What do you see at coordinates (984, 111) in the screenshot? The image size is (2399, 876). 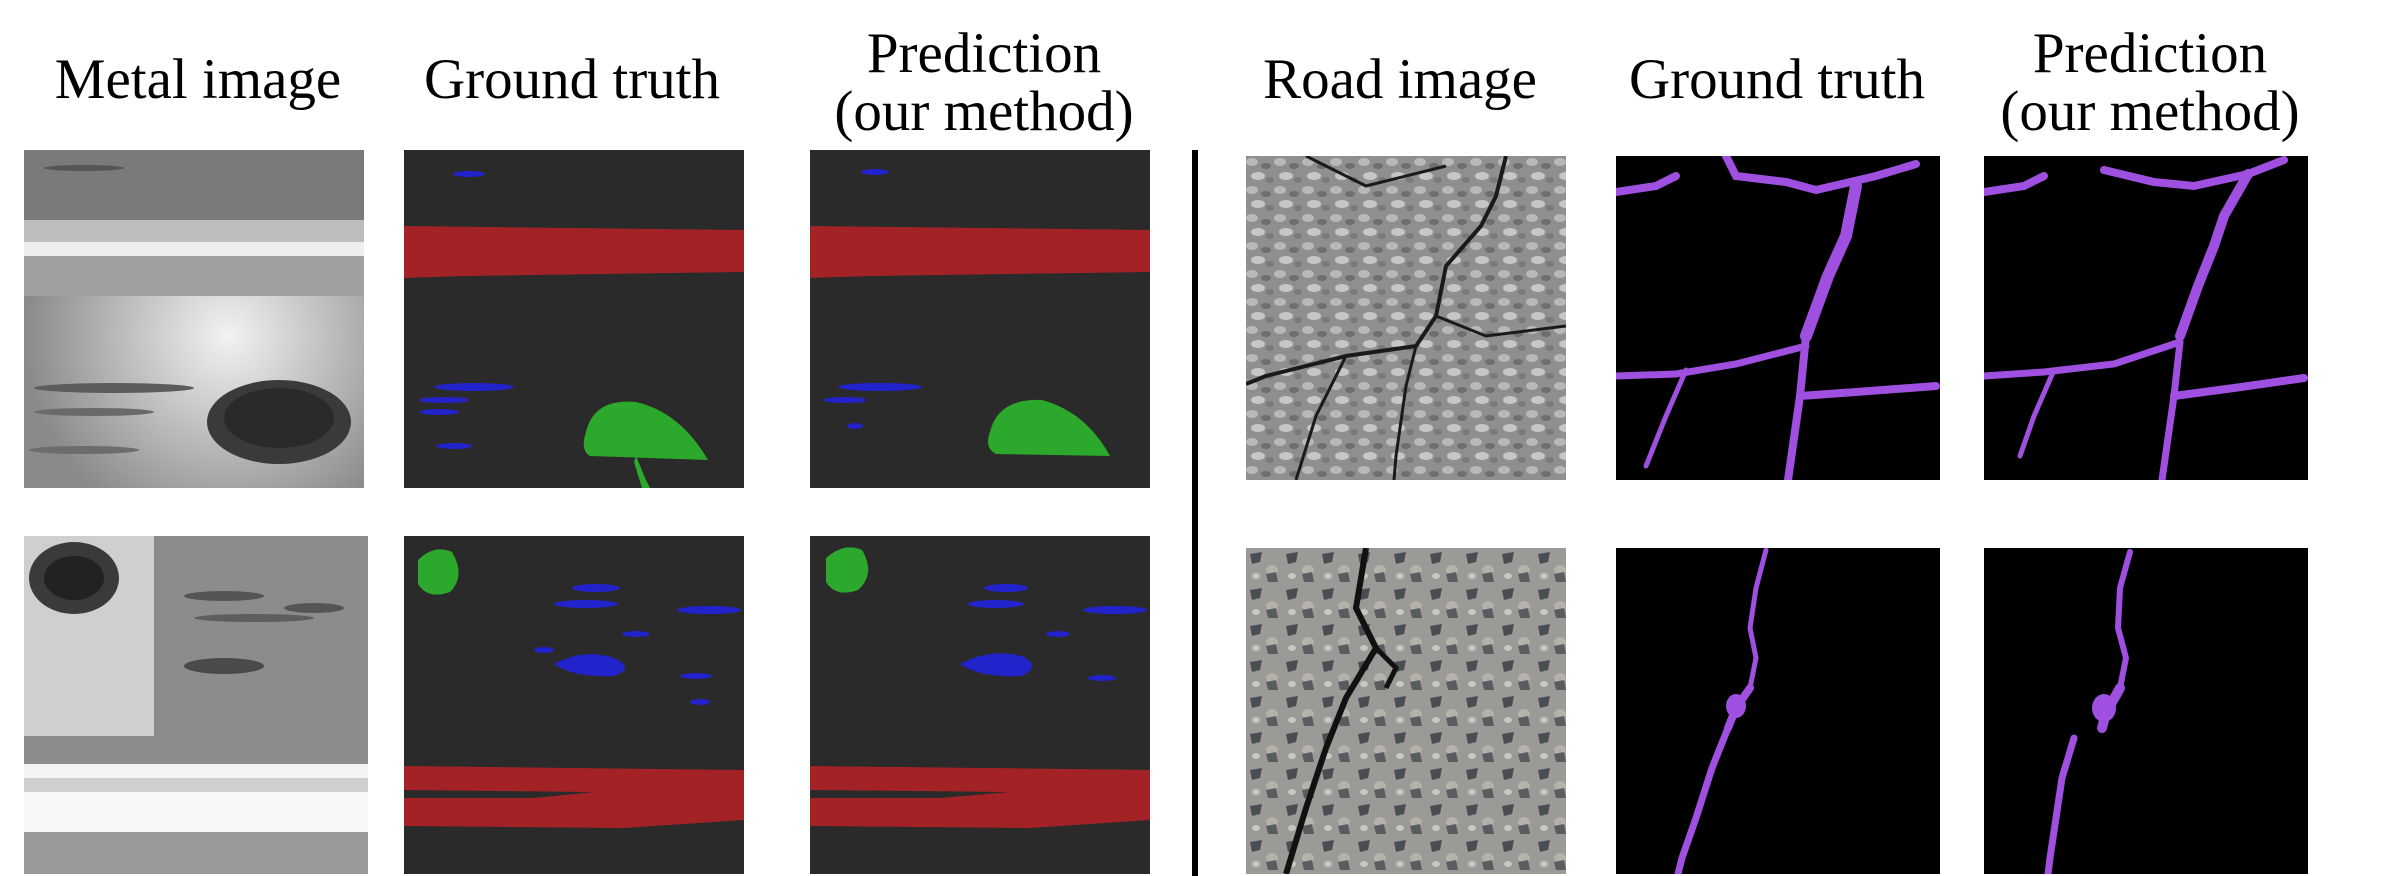 I see `metal-prediction-header-line2: (our method)` at bounding box center [984, 111].